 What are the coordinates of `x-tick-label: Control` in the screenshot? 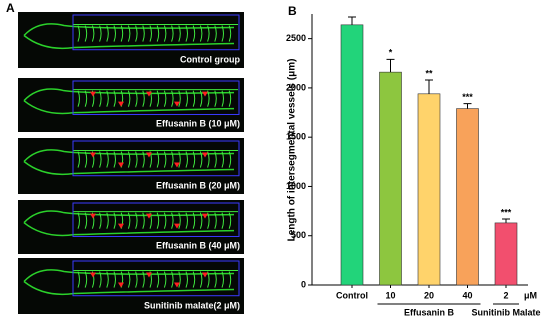 It's located at (352, 295).